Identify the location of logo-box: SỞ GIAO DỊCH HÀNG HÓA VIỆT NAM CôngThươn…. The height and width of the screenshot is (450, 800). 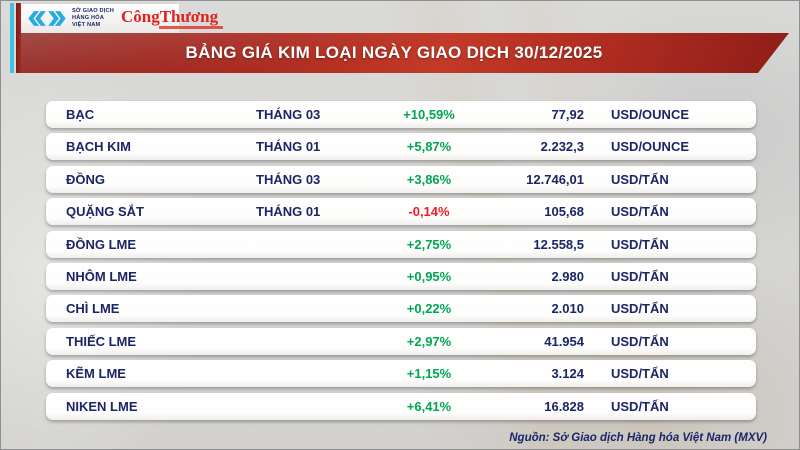
(122, 18).